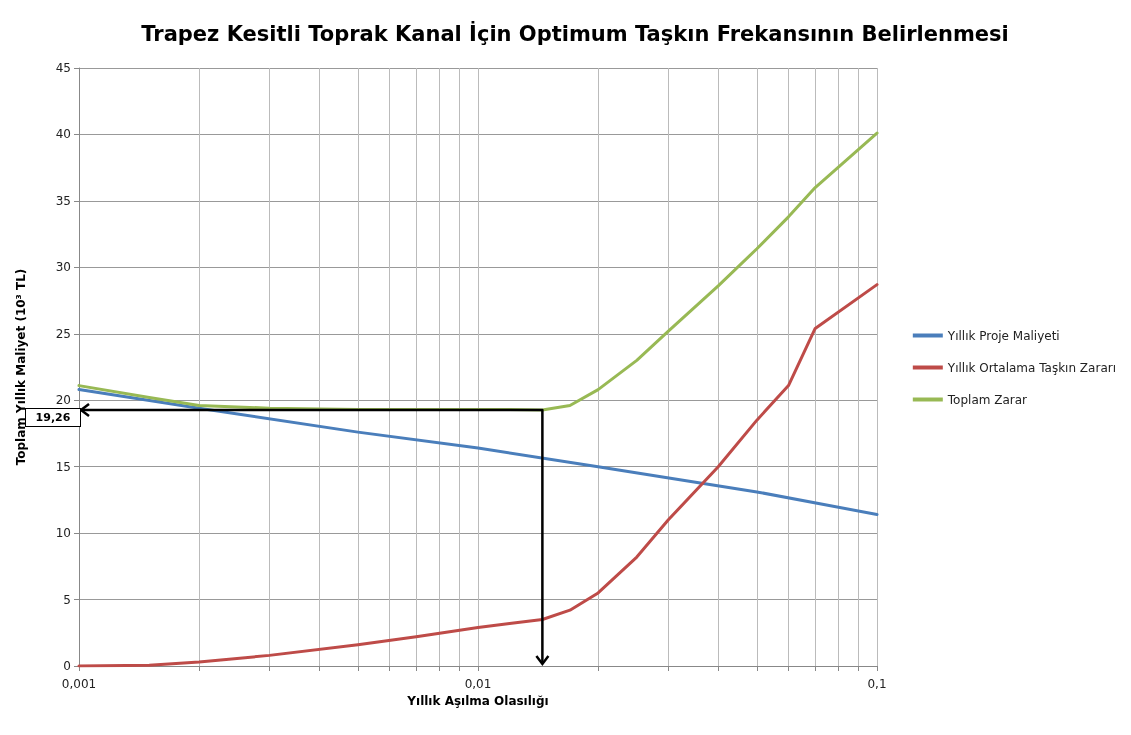 The image size is (1131, 735). Describe the element at coordinates (575, 33) in the screenshot. I see `chart-title: Trapez Kesitli Toprak Kanal İçin Optimum Taşkın Frekansının Belirlenmesi` at that location.